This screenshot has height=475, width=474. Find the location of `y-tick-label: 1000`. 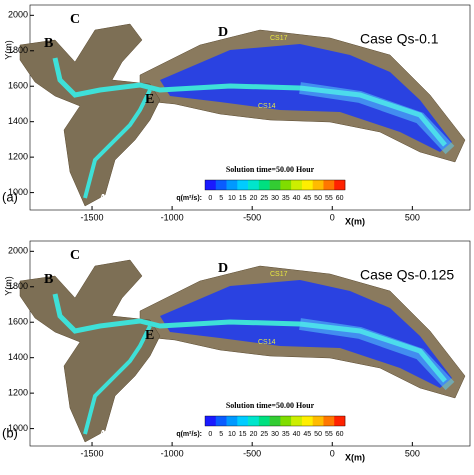

y-tick-label: 1000 is located at coordinates (18, 428).